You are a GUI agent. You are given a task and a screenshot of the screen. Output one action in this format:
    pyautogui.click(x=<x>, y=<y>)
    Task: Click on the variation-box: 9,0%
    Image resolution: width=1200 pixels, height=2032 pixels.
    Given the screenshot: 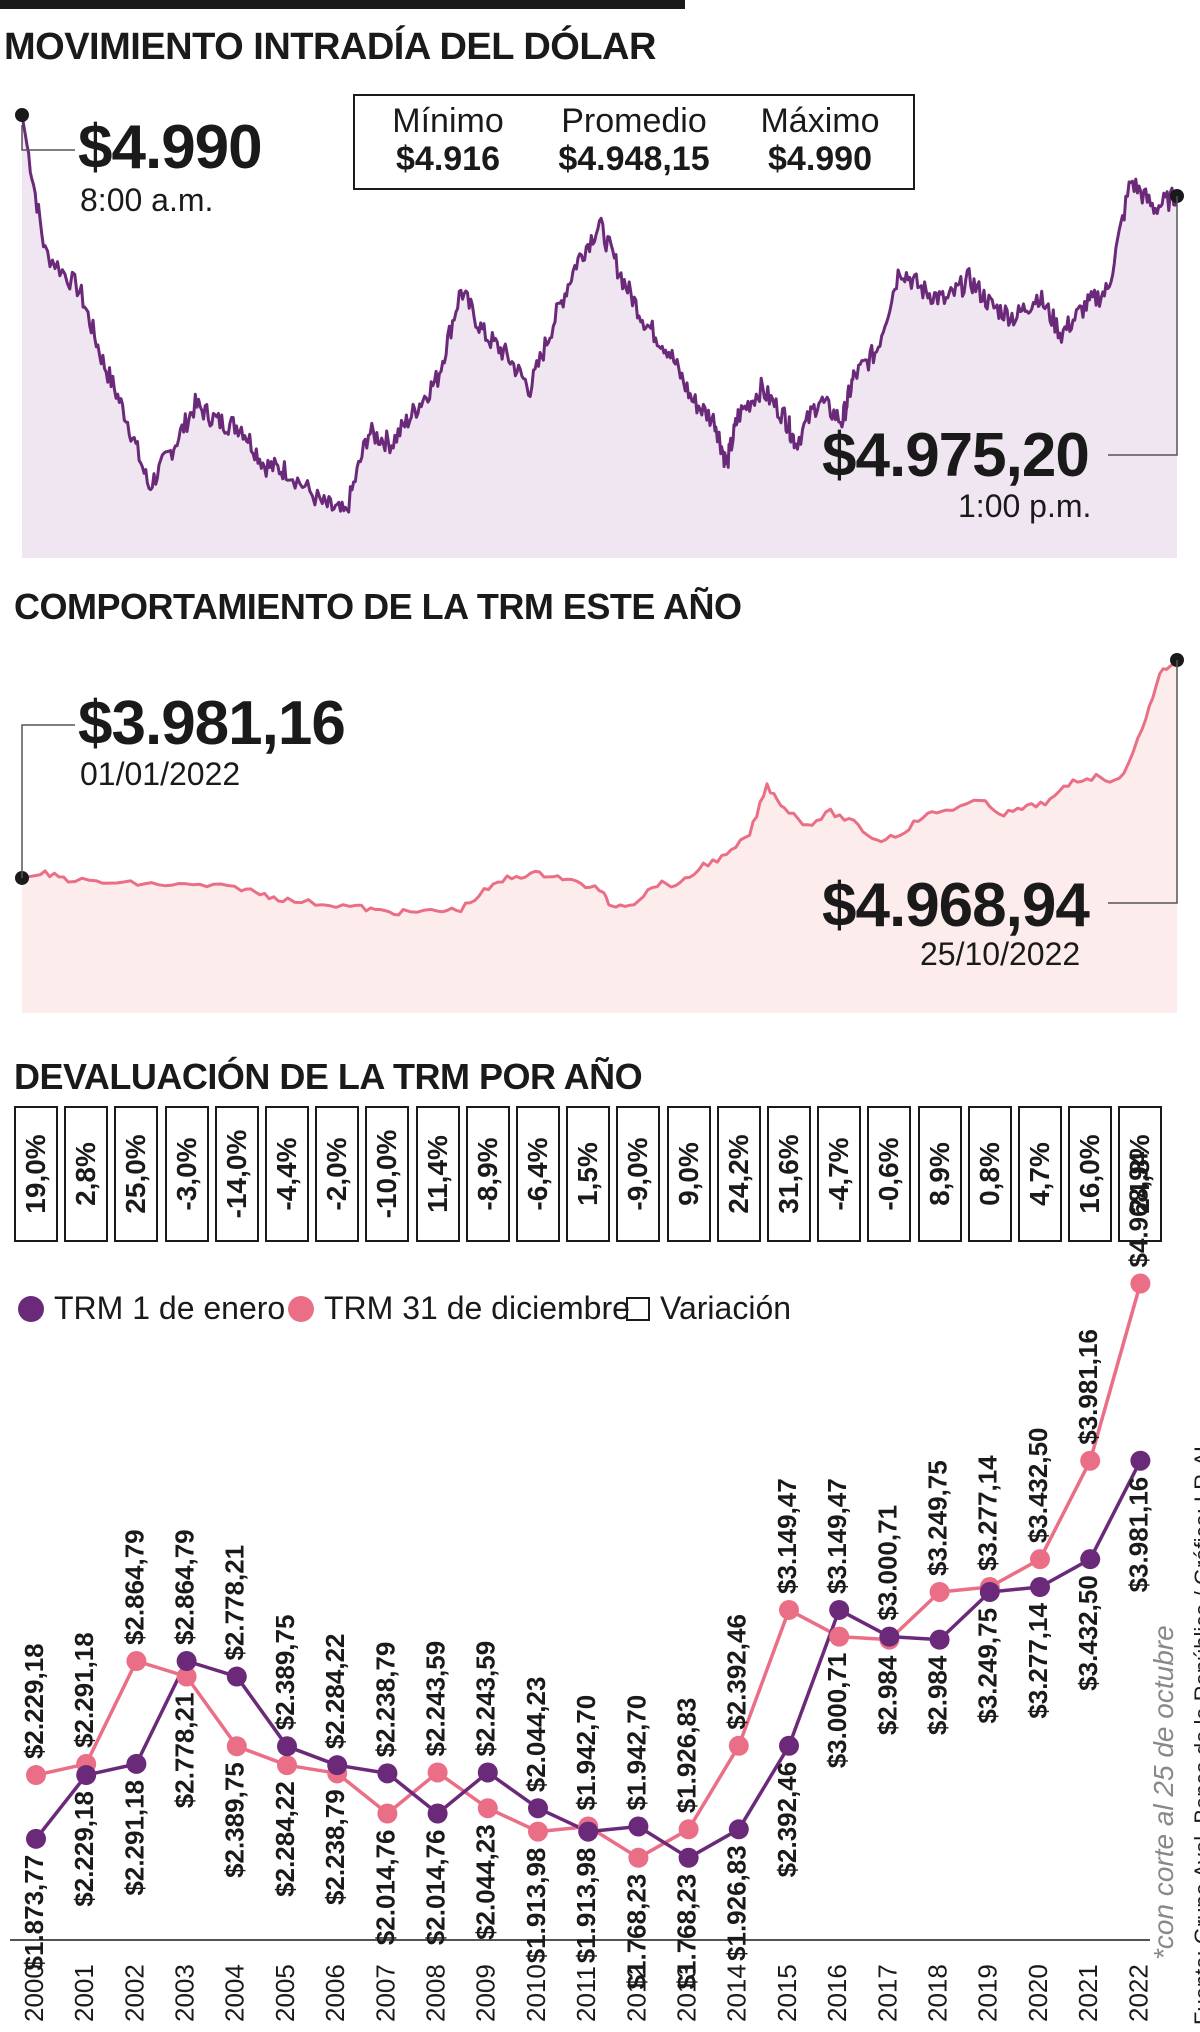 What is the action you would take?
    pyautogui.click(x=688, y=1174)
    